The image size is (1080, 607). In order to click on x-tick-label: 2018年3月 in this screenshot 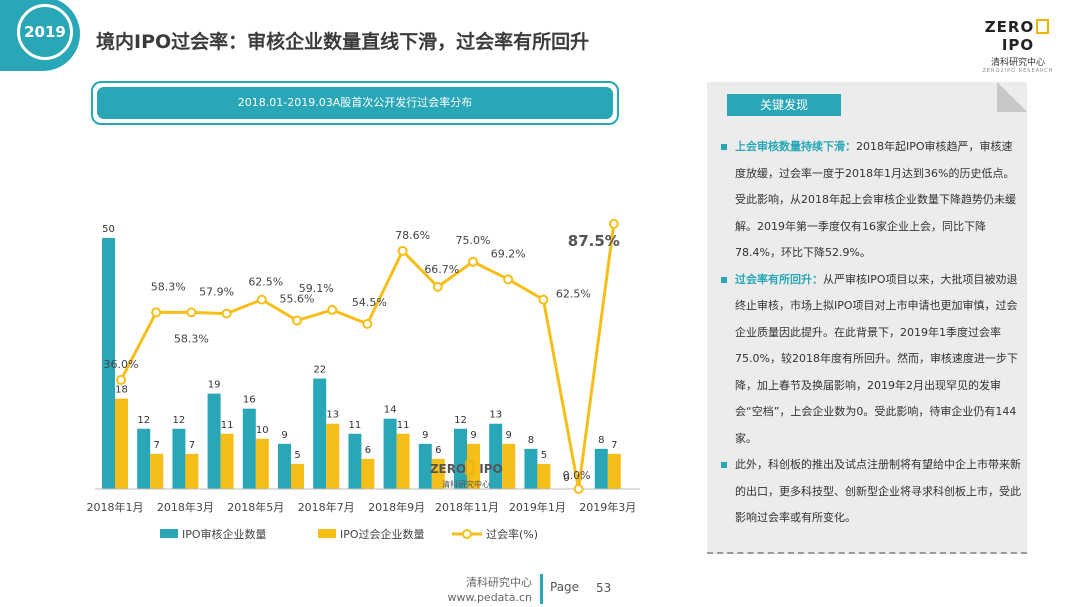, I will do `click(185, 507)`.